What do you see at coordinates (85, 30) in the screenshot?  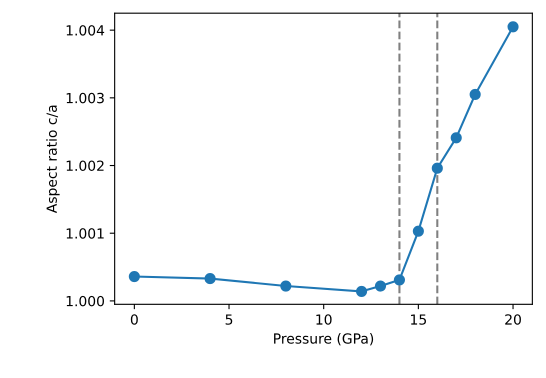 I see `y-tick-label: 1.004` at bounding box center [85, 30].